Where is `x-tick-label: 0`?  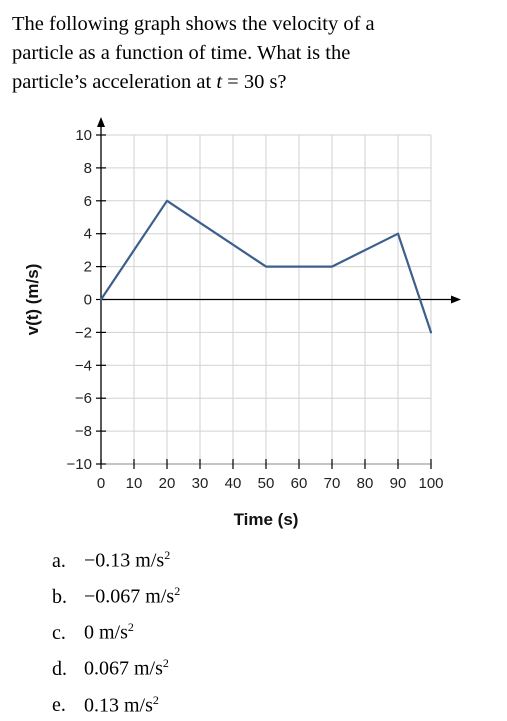
x-tick-label: 0 is located at coordinates (101, 483).